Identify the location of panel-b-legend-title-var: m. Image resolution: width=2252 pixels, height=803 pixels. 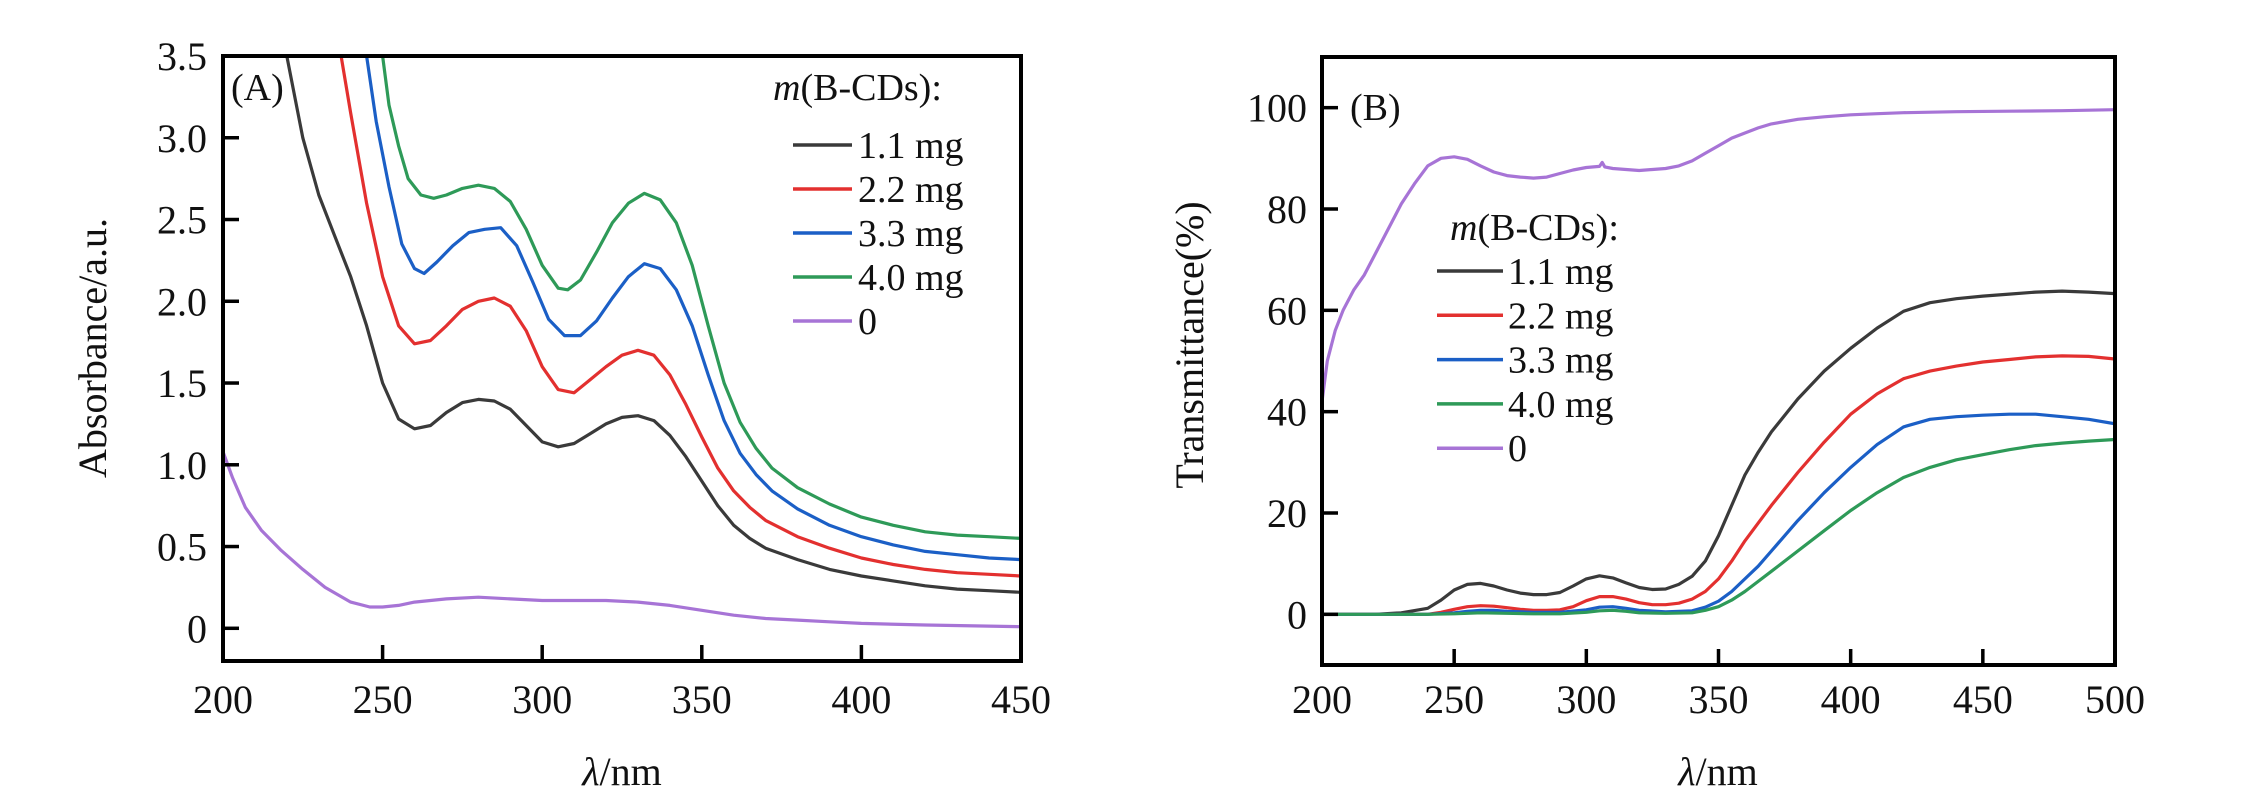
(1463, 228).